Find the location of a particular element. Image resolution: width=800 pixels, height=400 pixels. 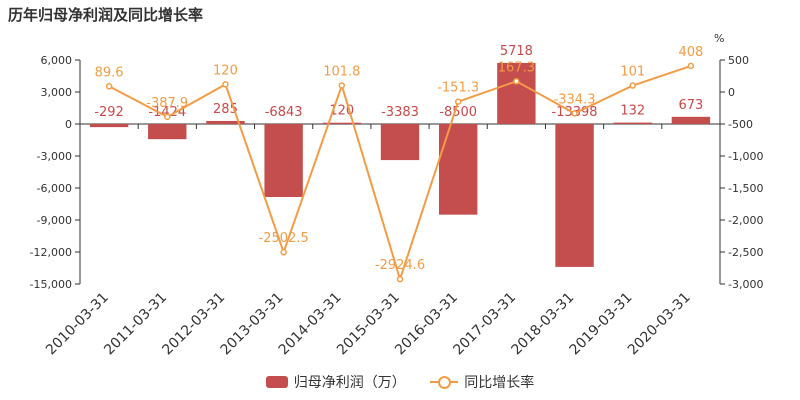

legend: 归母净利润（万） 同比增长率 is located at coordinates (400, 382).